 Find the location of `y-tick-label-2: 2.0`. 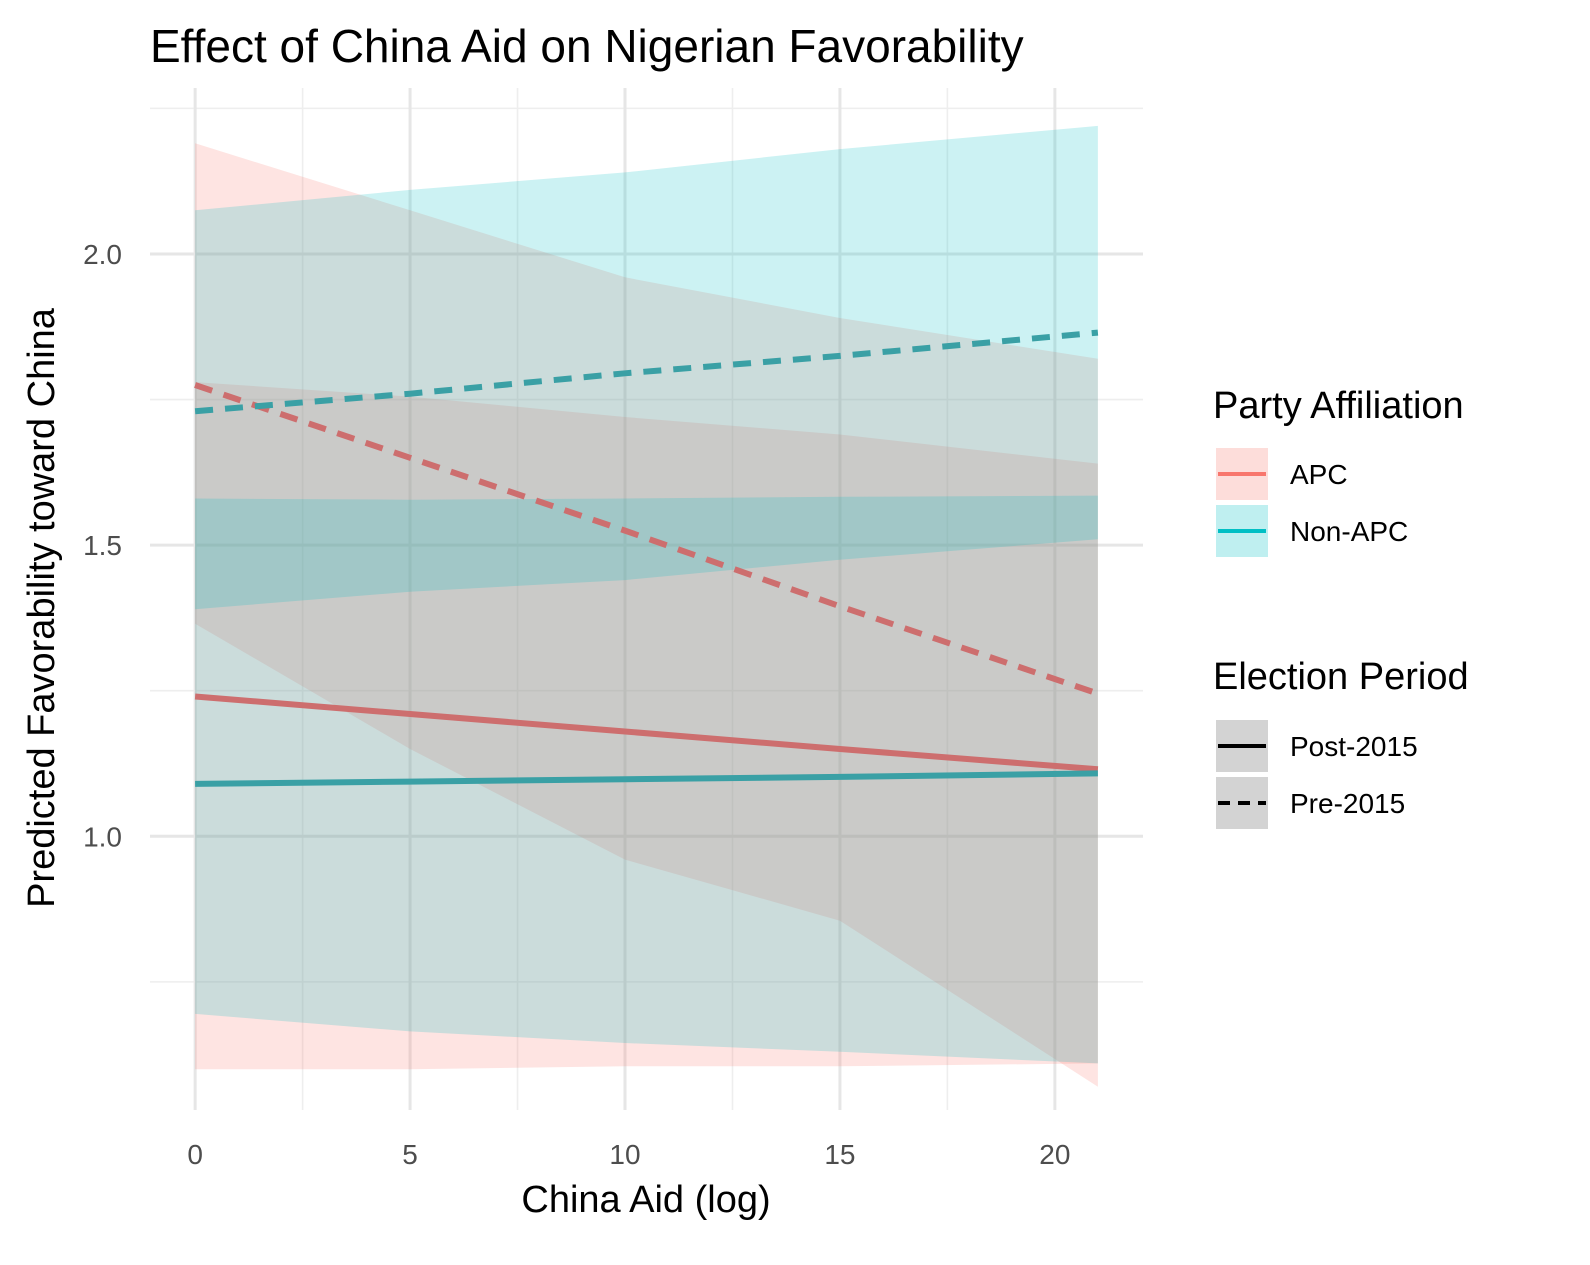

y-tick-label-2: 2.0 is located at coordinates (102, 254).